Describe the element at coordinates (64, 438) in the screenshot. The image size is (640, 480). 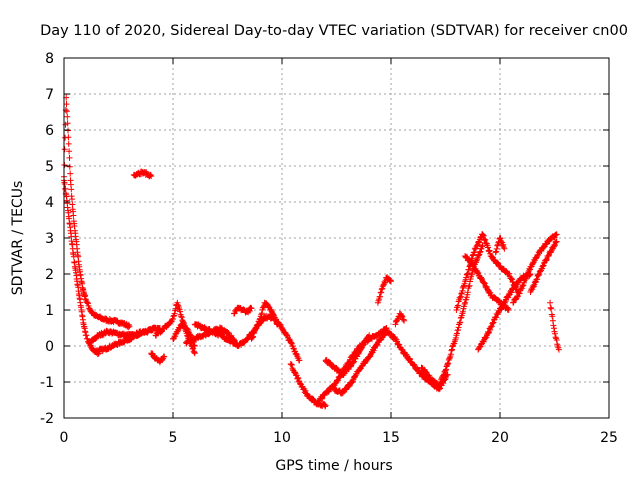
I see `x-tick-label: 0` at that location.